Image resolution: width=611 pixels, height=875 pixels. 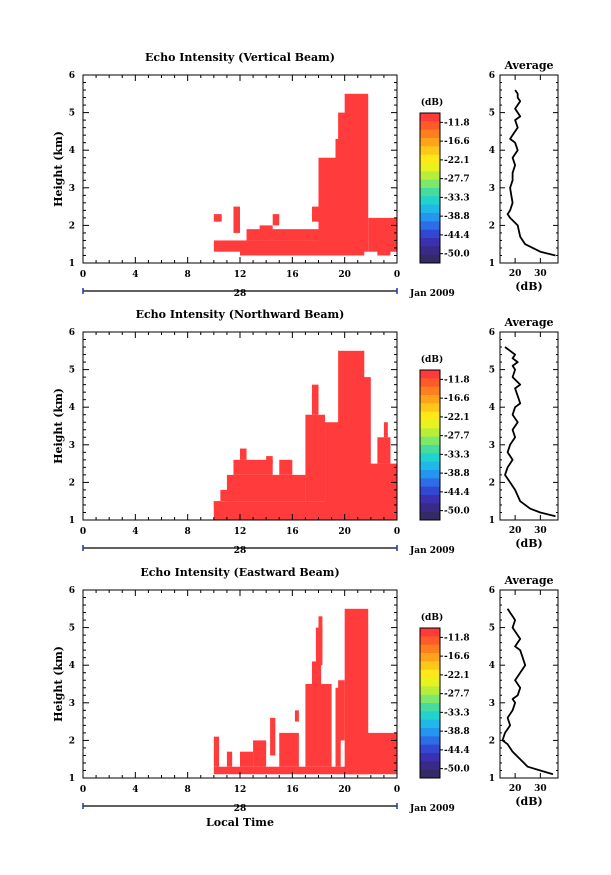 I want to click on chart-title: Echo Intensity (Vertical Beam), so click(x=240, y=57).